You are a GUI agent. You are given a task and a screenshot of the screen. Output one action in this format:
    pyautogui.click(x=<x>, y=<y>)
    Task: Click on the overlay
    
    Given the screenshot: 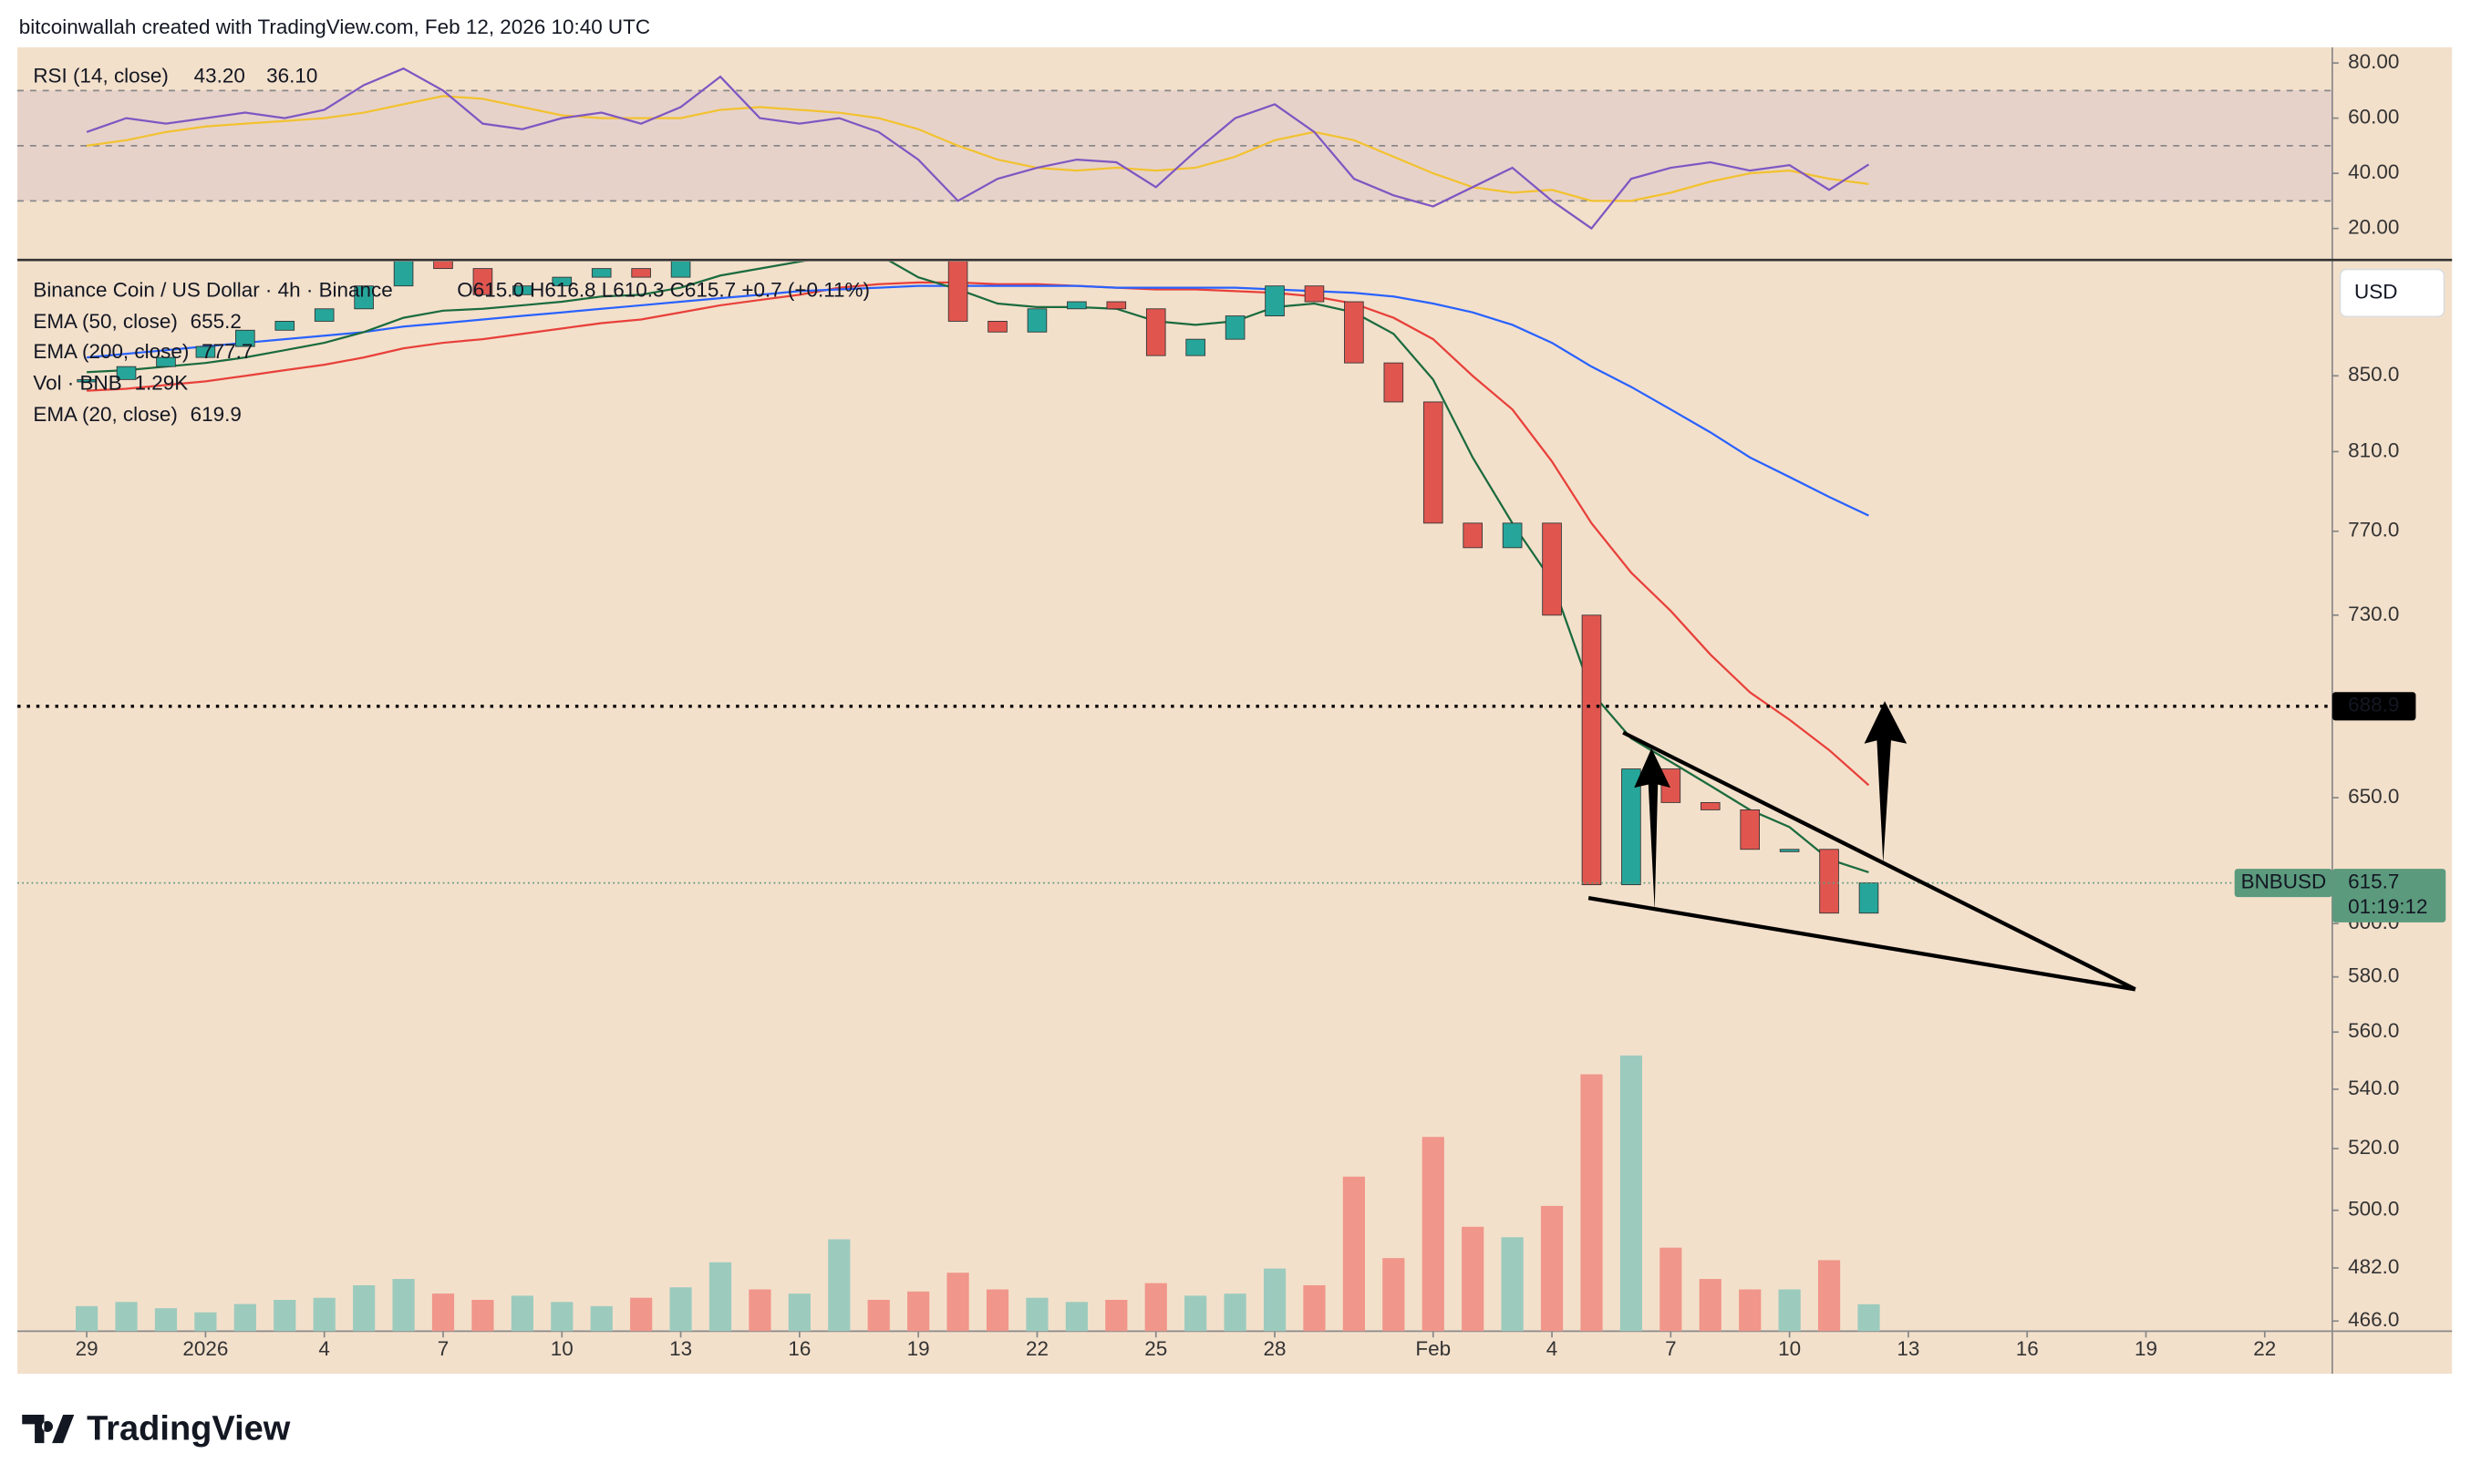 What is the action you would take?
    pyautogui.click(x=1862, y=846)
    